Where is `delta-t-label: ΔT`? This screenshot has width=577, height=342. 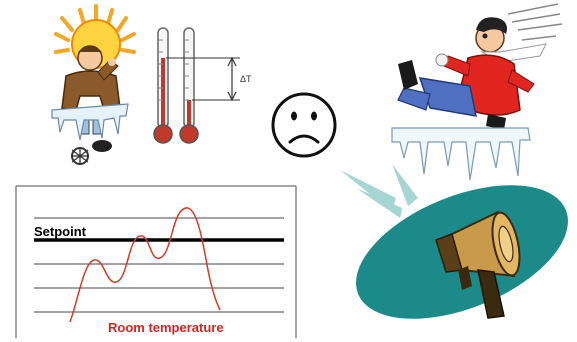 delta-t-label: ΔT is located at coordinates (246, 79).